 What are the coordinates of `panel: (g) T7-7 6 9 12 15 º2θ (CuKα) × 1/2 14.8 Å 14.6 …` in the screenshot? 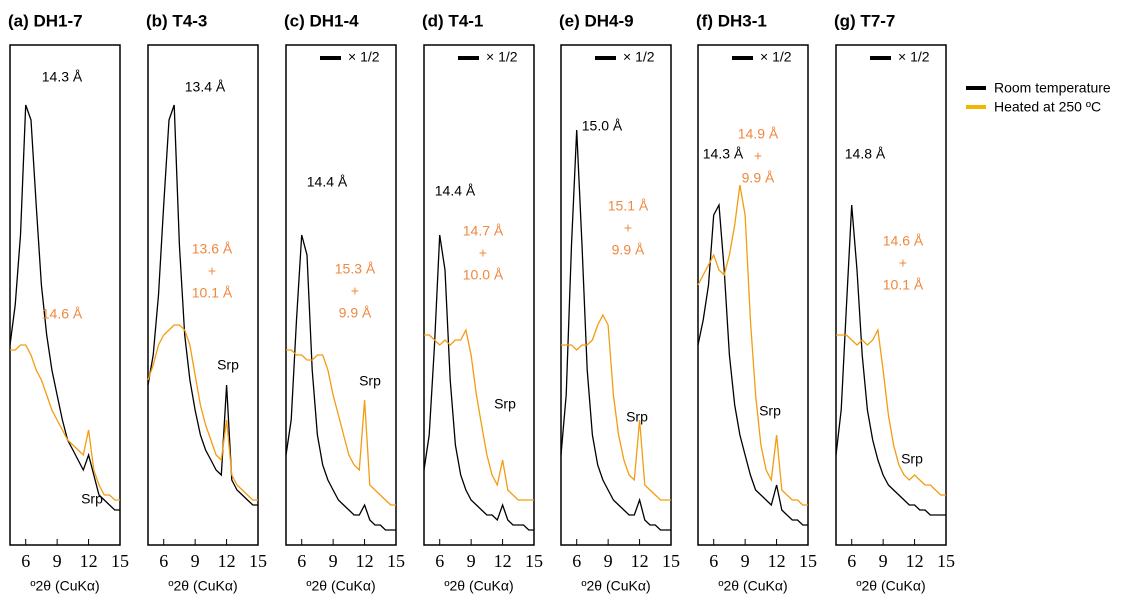 It's located at (894, 302).